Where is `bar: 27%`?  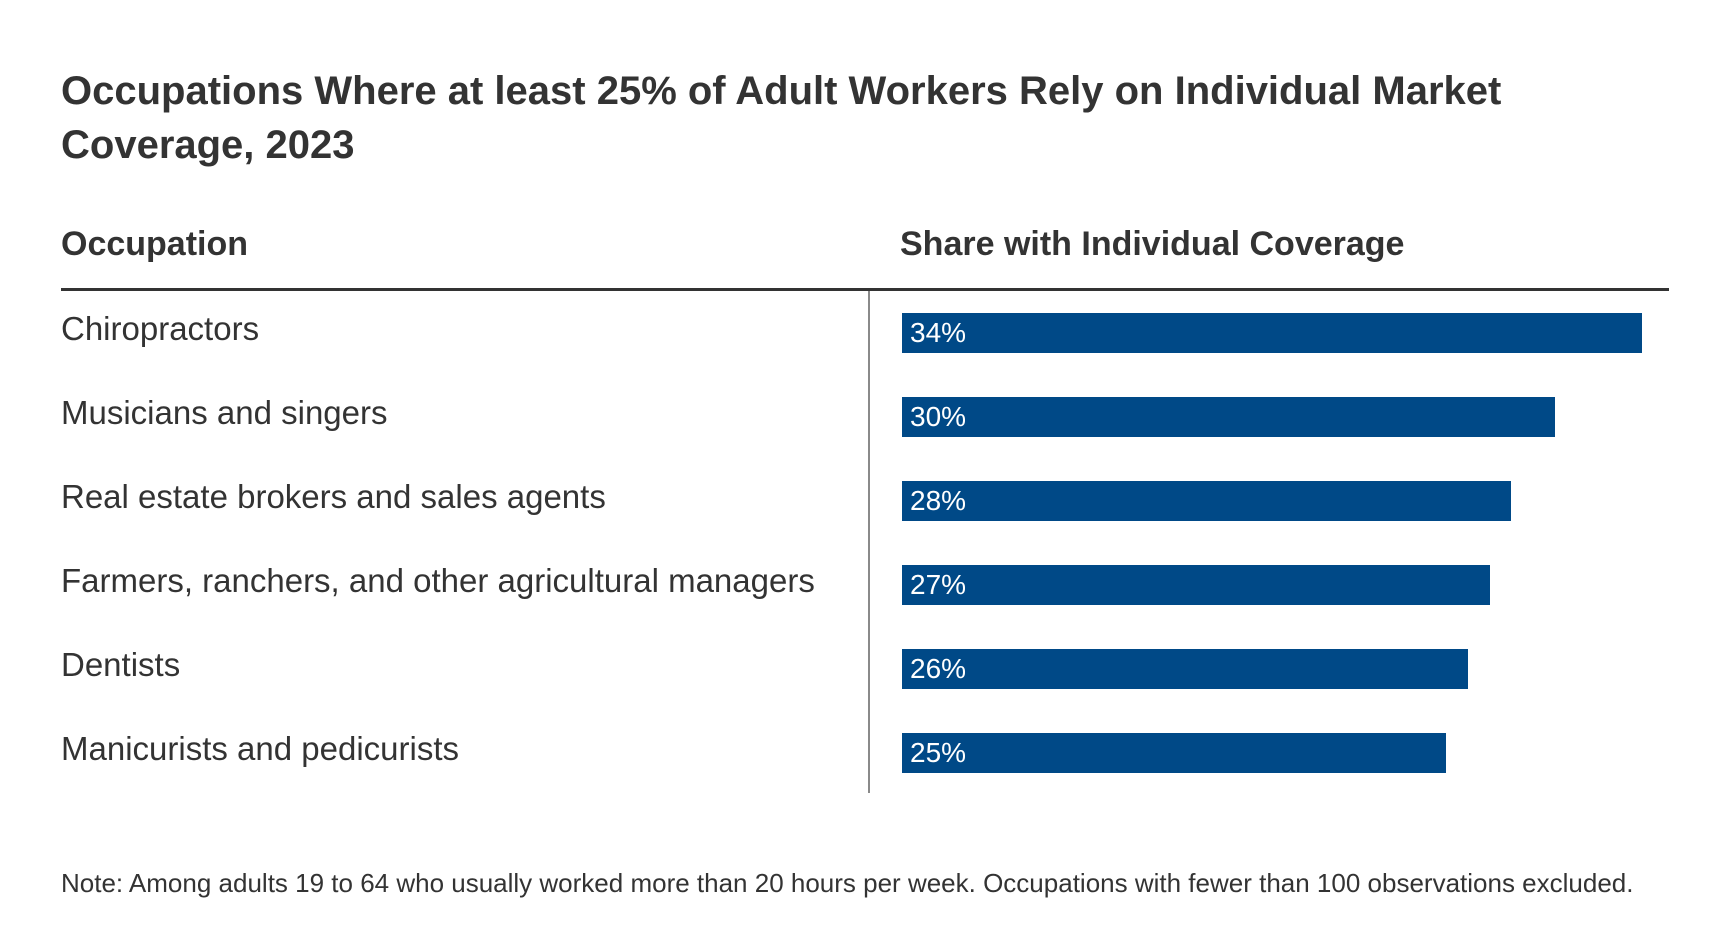
bar: 27% is located at coordinates (1196, 585).